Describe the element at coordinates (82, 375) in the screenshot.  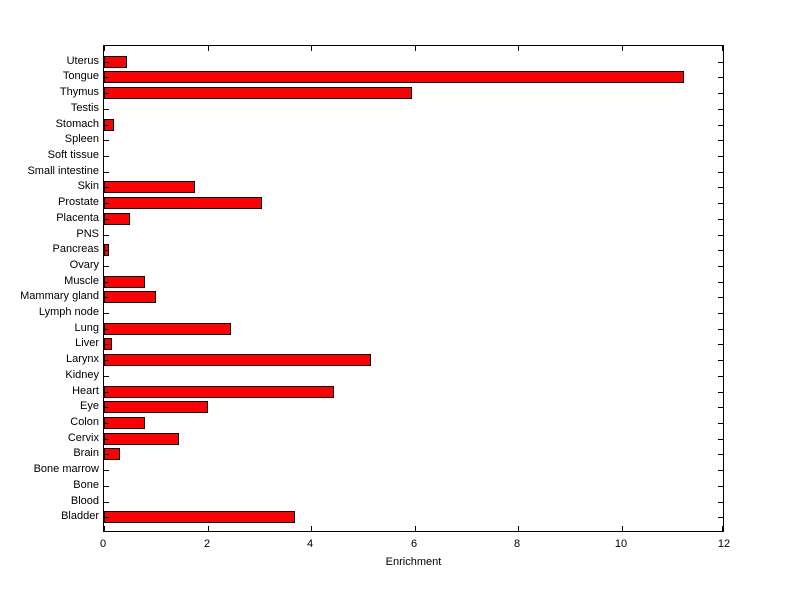
I see `y-tick-label-kidney: Kidney` at that location.